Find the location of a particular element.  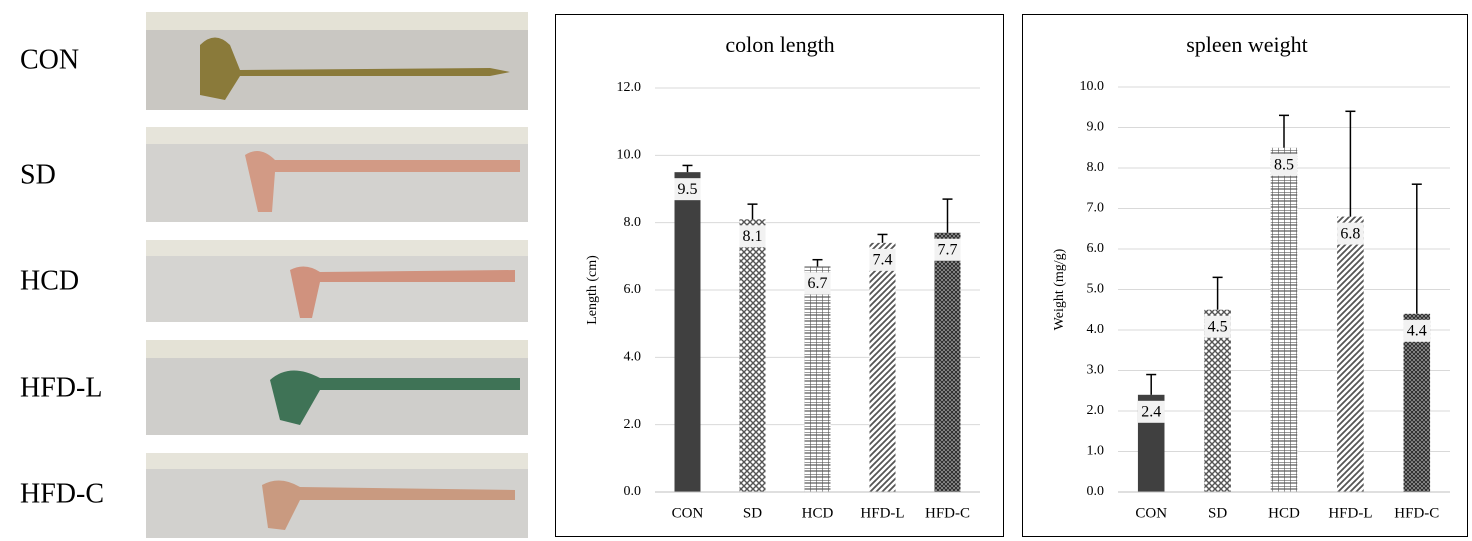

group-label: SD is located at coordinates (38, 174).